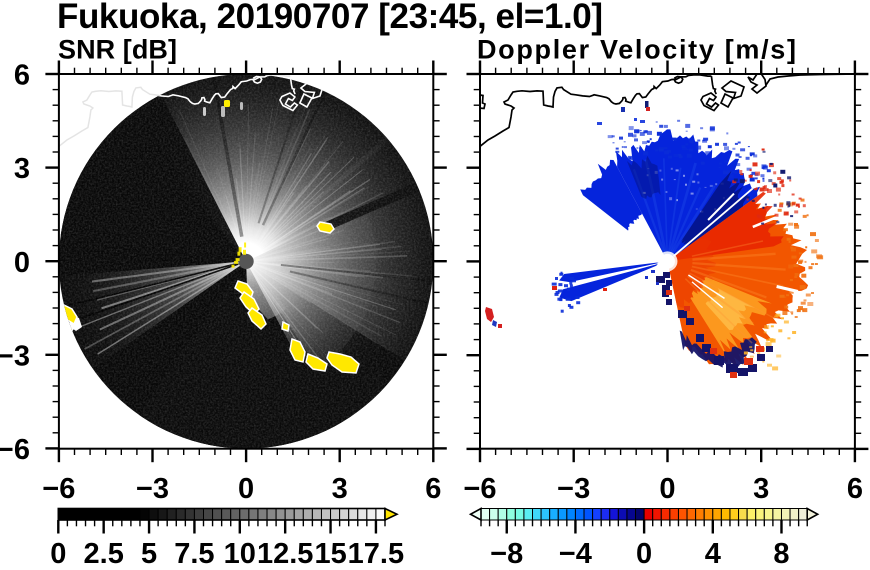 The height and width of the screenshot is (570, 870). Describe the element at coordinates (330, 554) in the screenshot. I see `svg-text: 15` at that location.